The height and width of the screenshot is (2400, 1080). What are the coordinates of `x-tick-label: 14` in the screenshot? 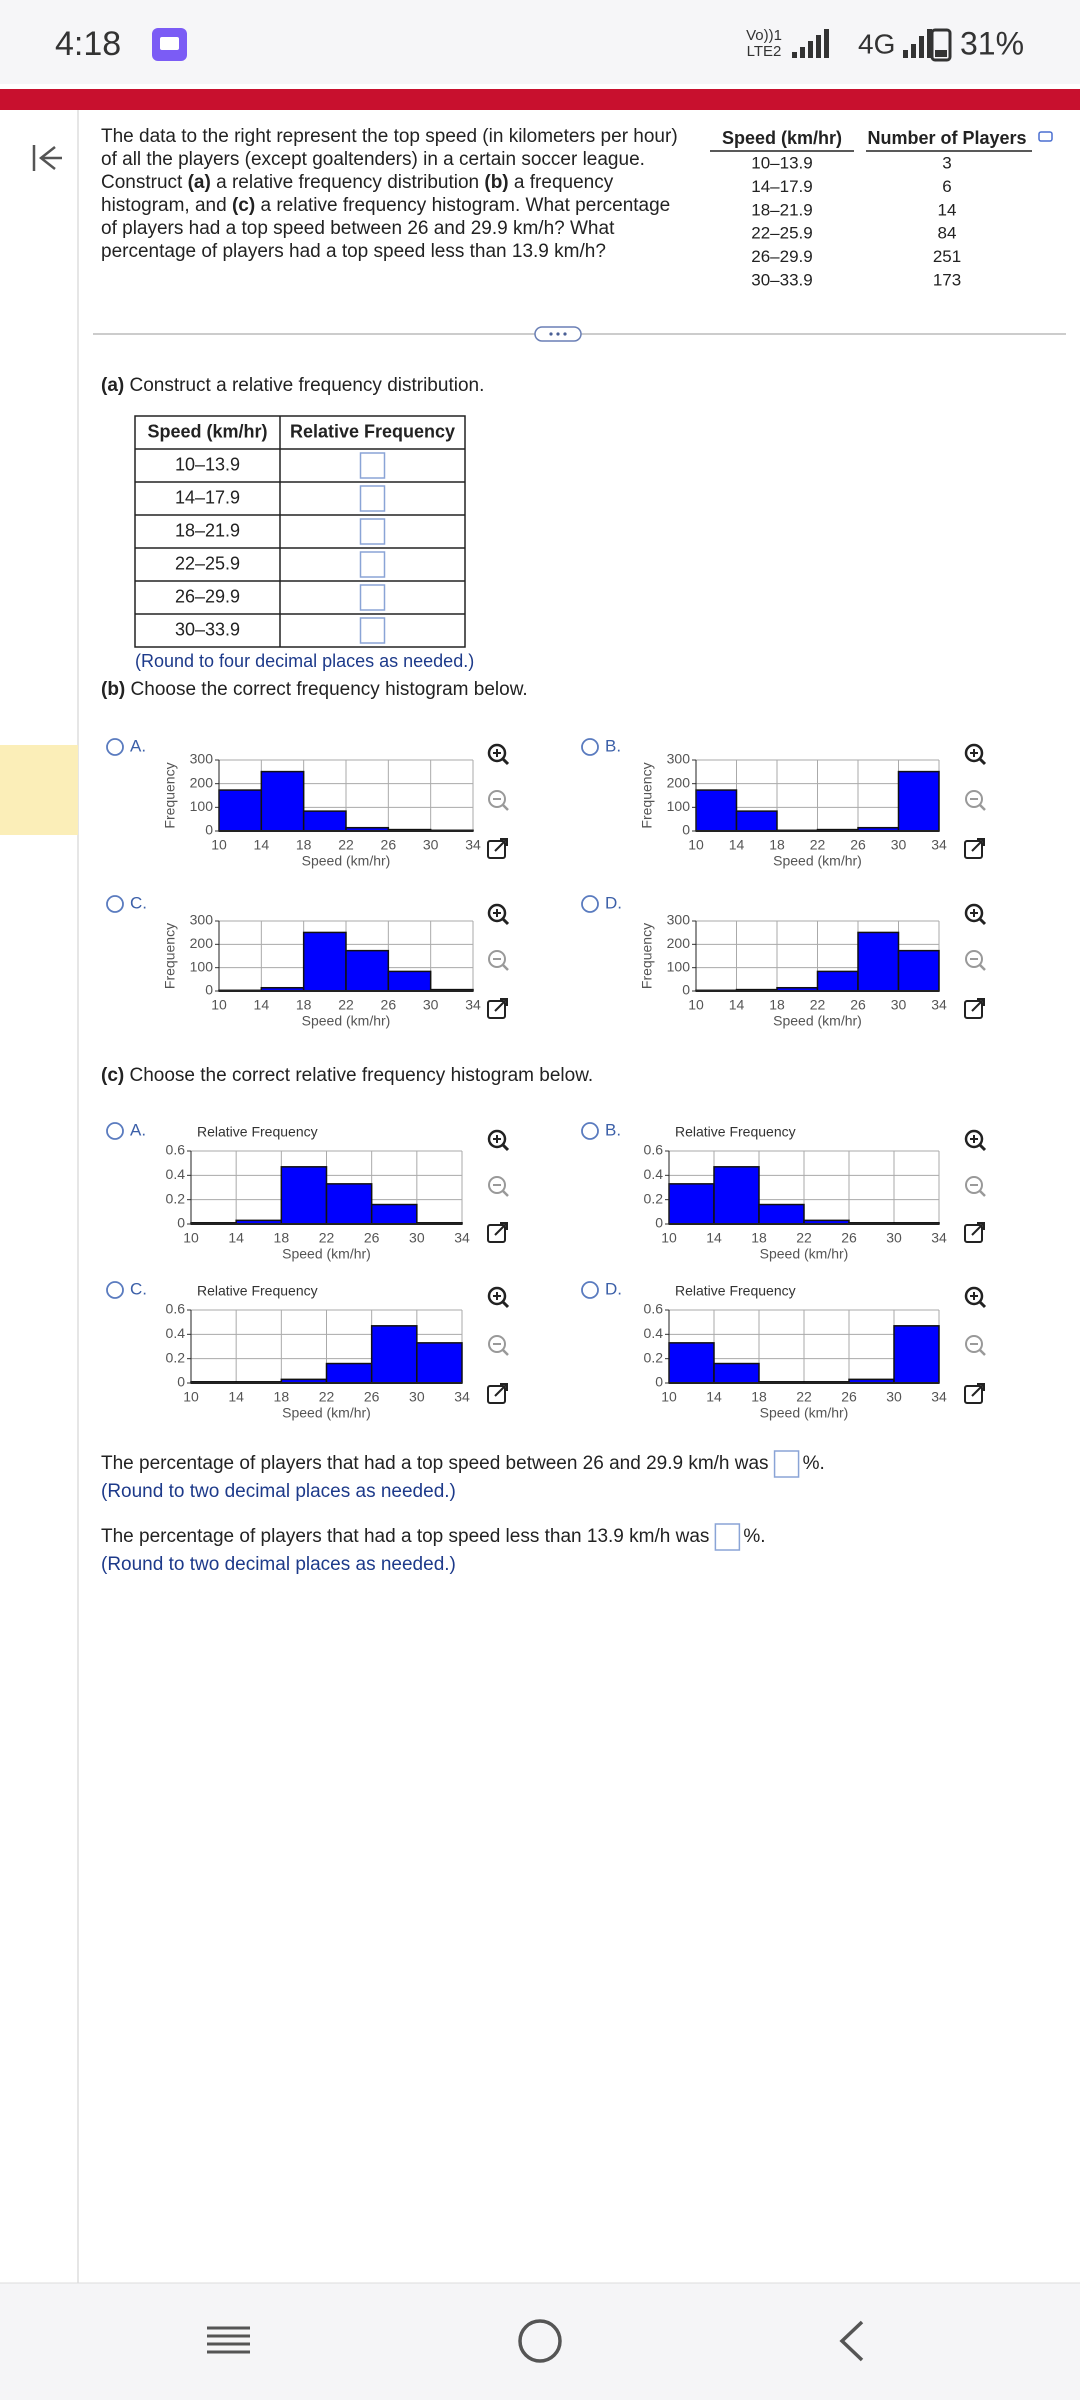 It's located at (262, 845).